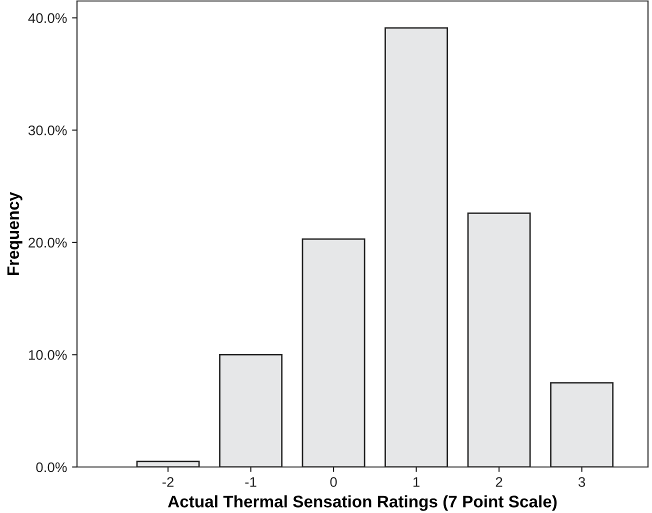  Describe the element at coordinates (47, 130) in the screenshot. I see `y-tick-label: 30.0%` at that location.